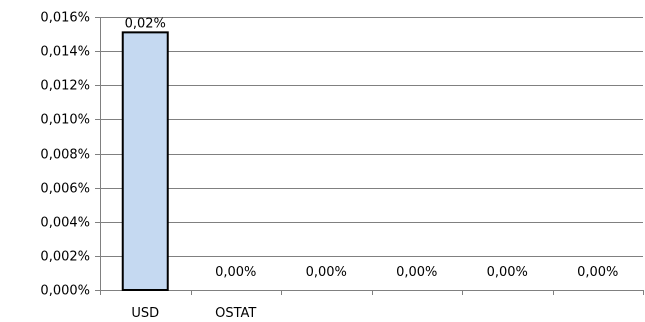 The height and width of the screenshot is (322, 645). I want to click on y-tick-label: 0,014%, so click(65, 52).